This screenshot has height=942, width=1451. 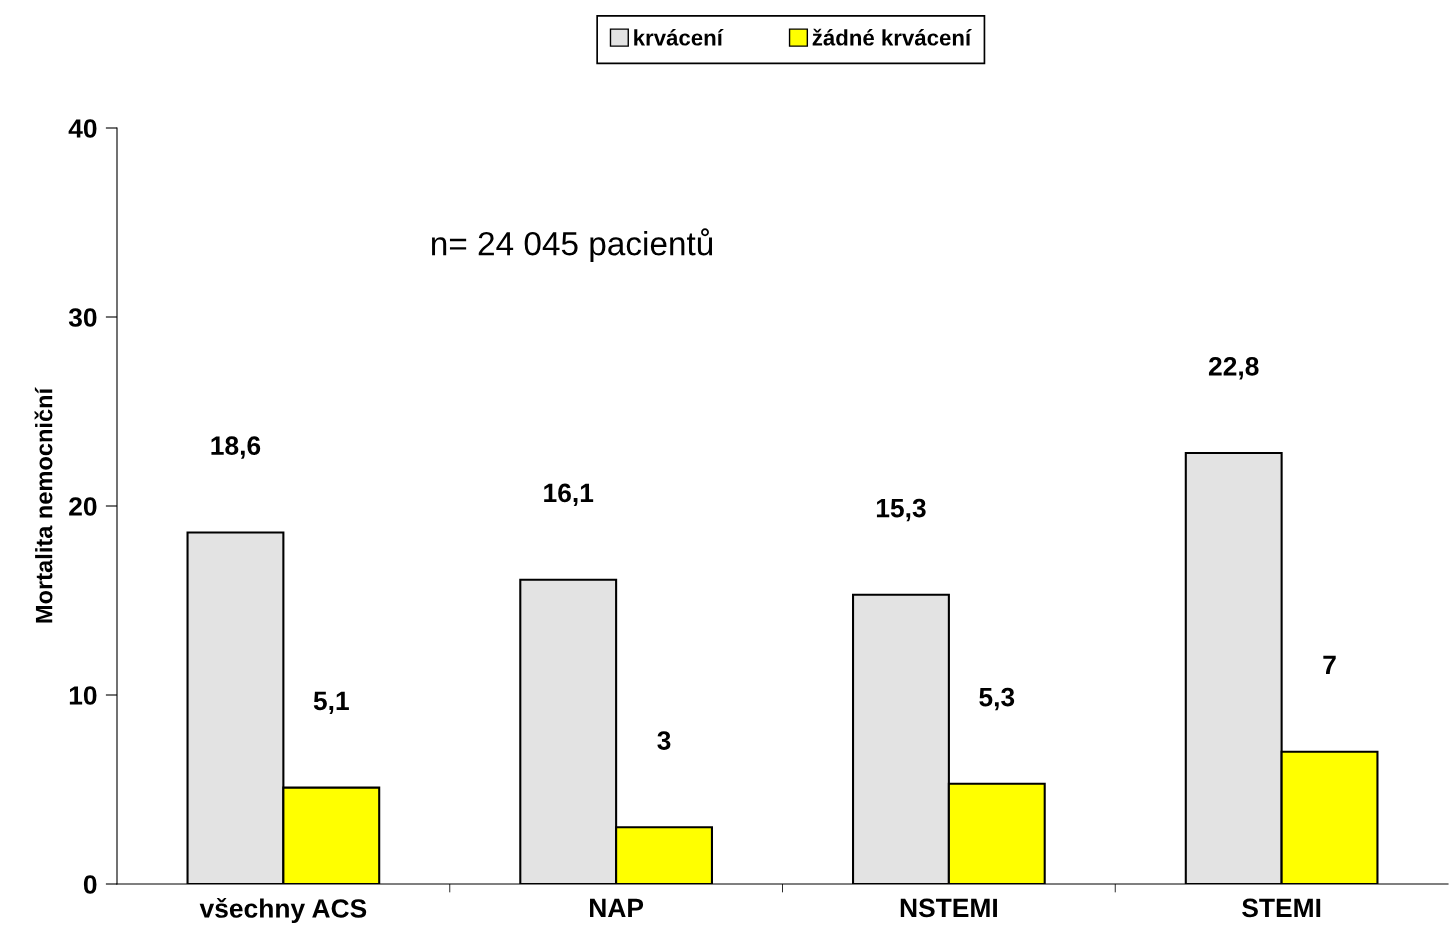 I want to click on x-tick-label: STEMI, so click(x=1281, y=908).